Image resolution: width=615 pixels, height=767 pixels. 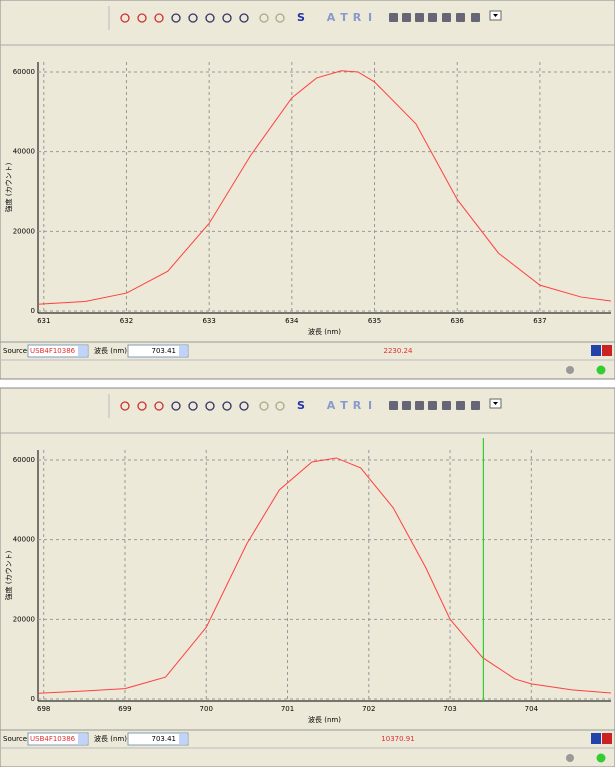 I want to click on x-tick-label: 637, so click(x=539, y=321).